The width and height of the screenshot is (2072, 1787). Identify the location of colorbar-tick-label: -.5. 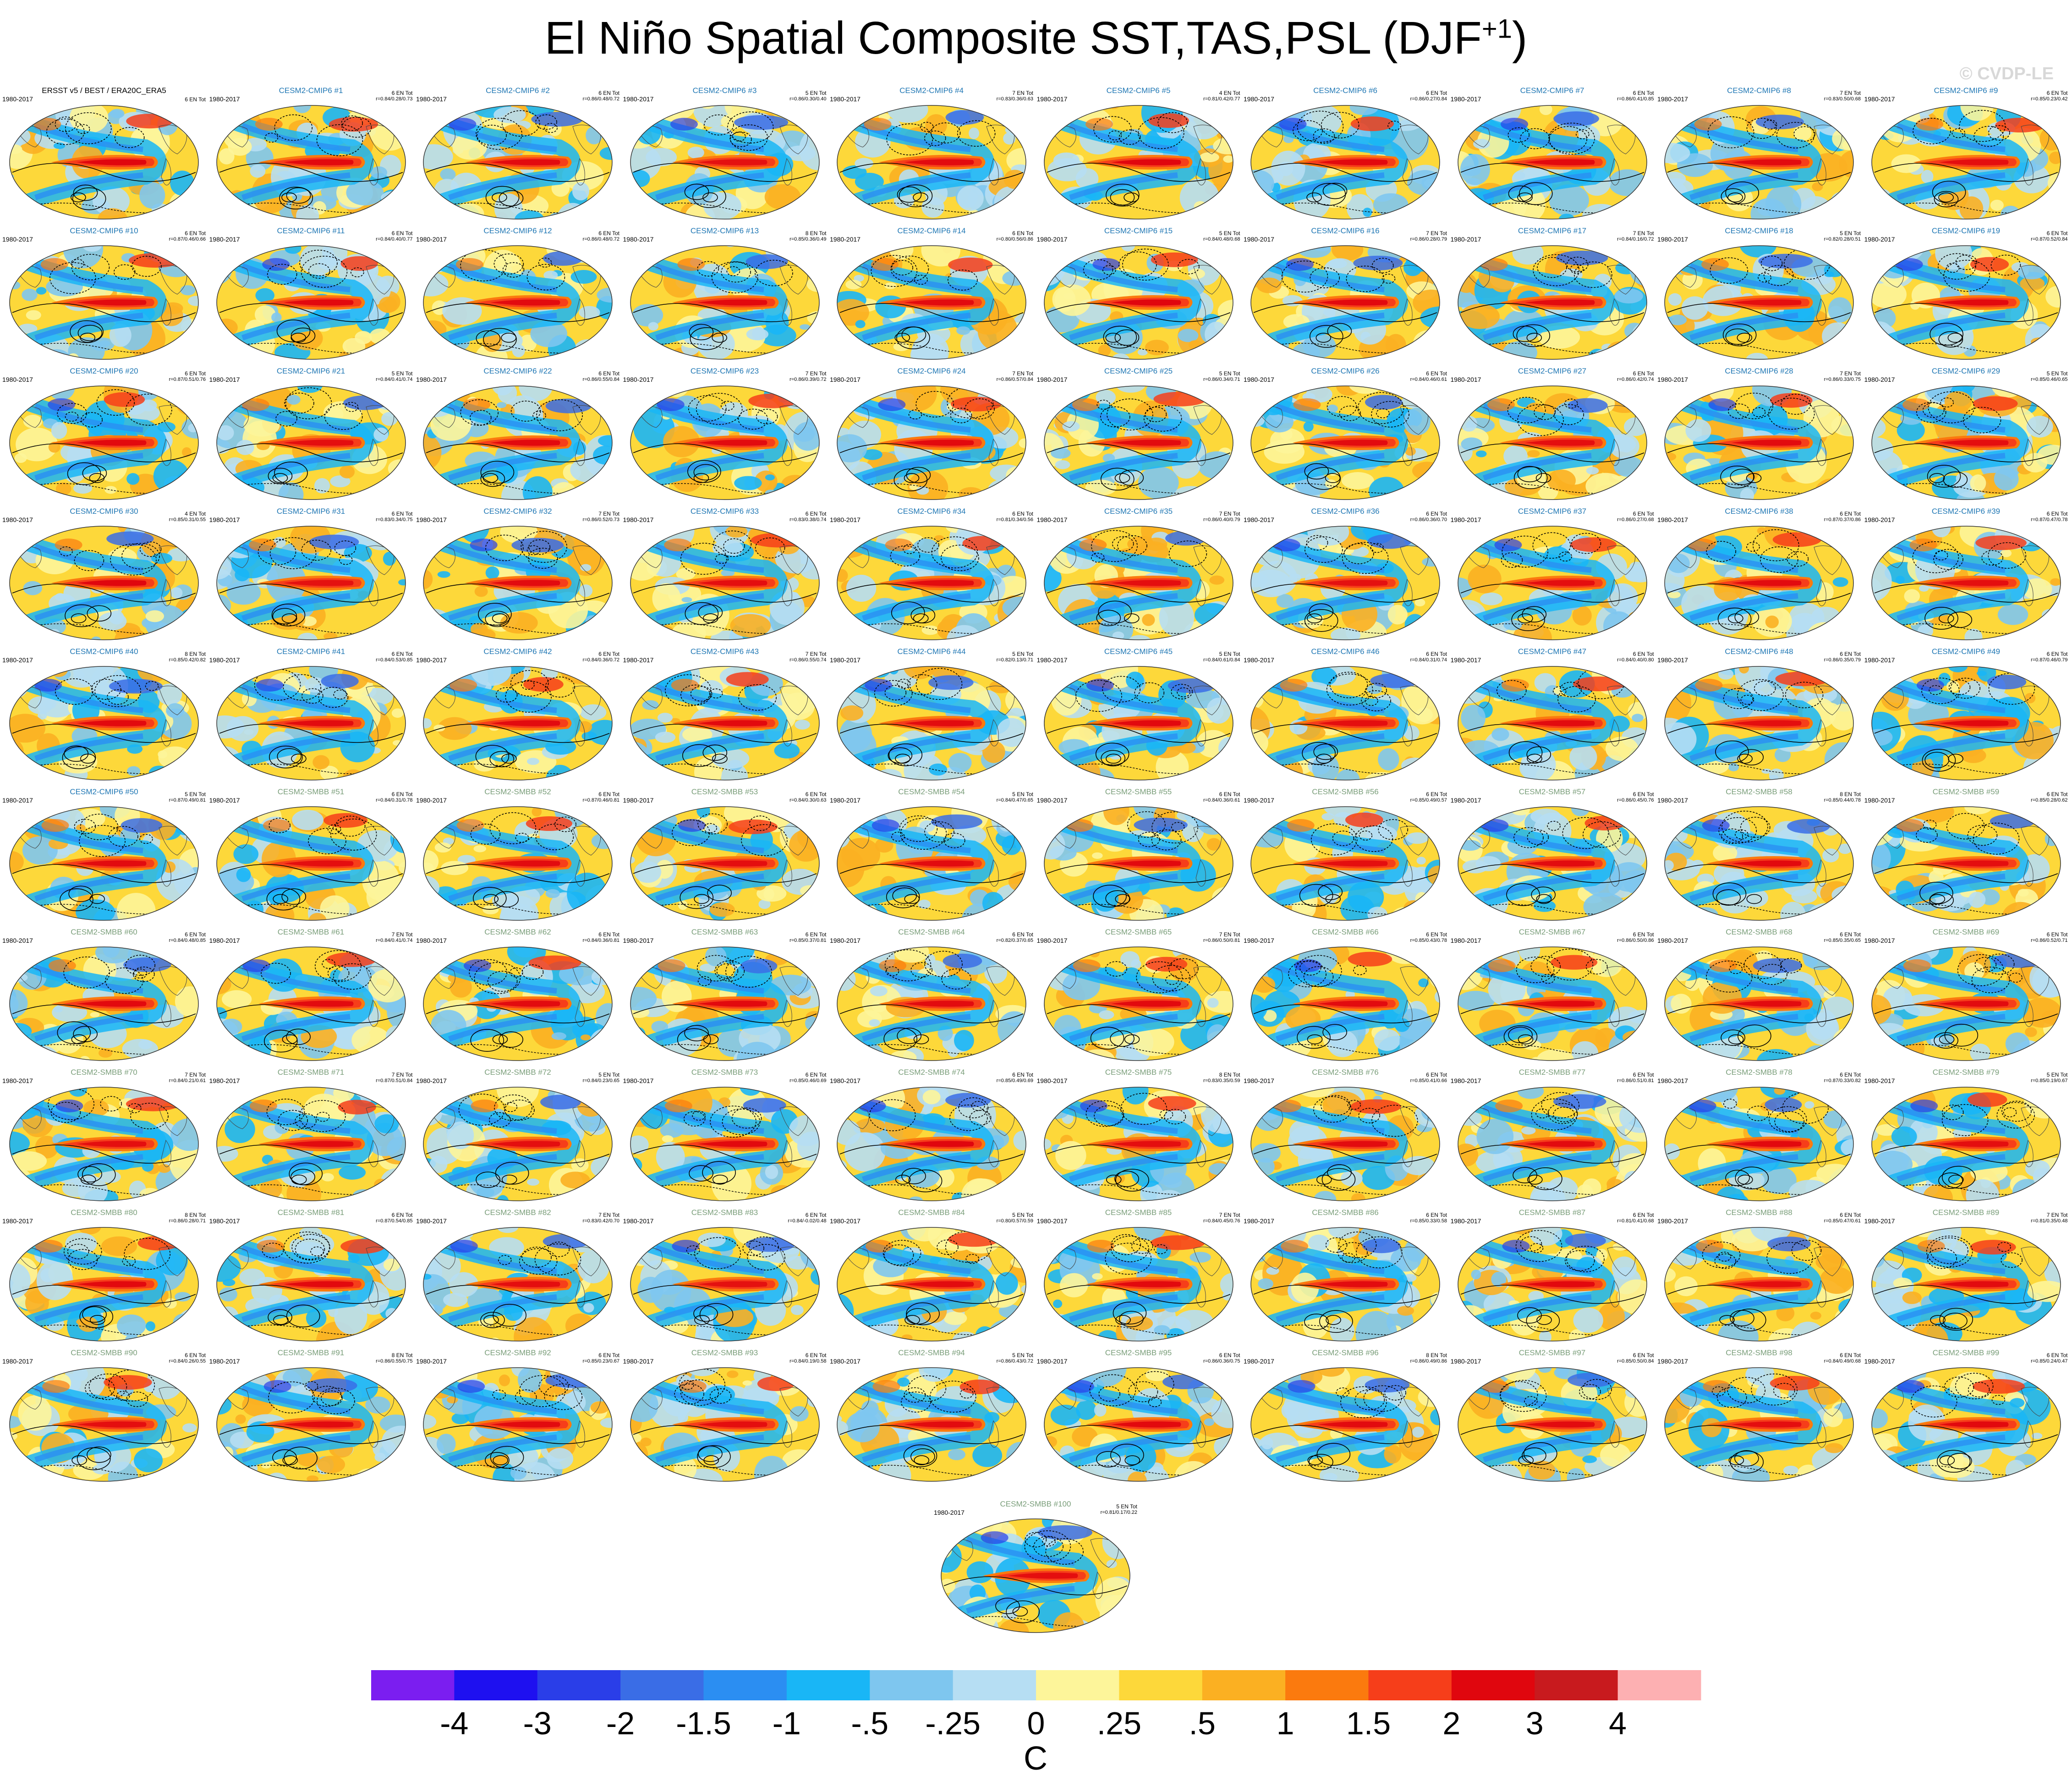
(870, 1723).